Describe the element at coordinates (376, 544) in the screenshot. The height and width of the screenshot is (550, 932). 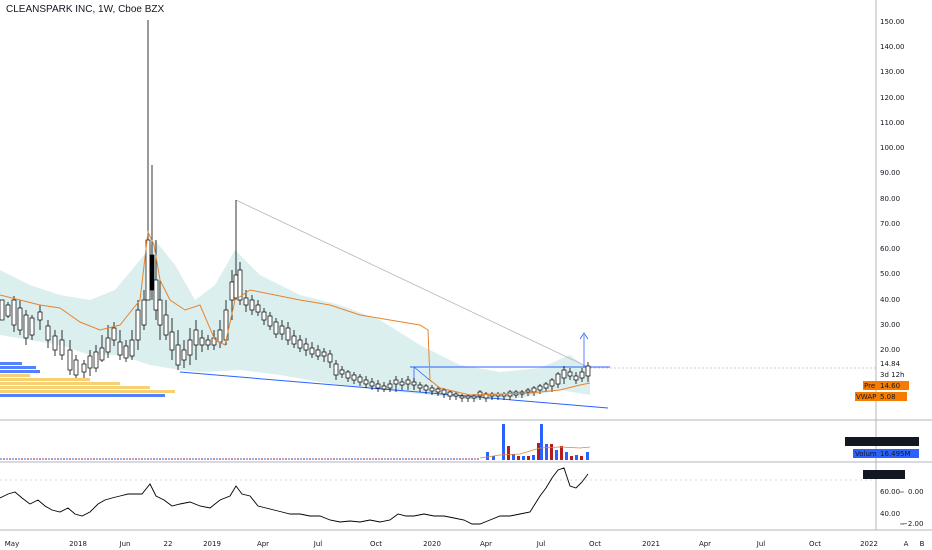
I see `time-tick-label: Oct` at that location.